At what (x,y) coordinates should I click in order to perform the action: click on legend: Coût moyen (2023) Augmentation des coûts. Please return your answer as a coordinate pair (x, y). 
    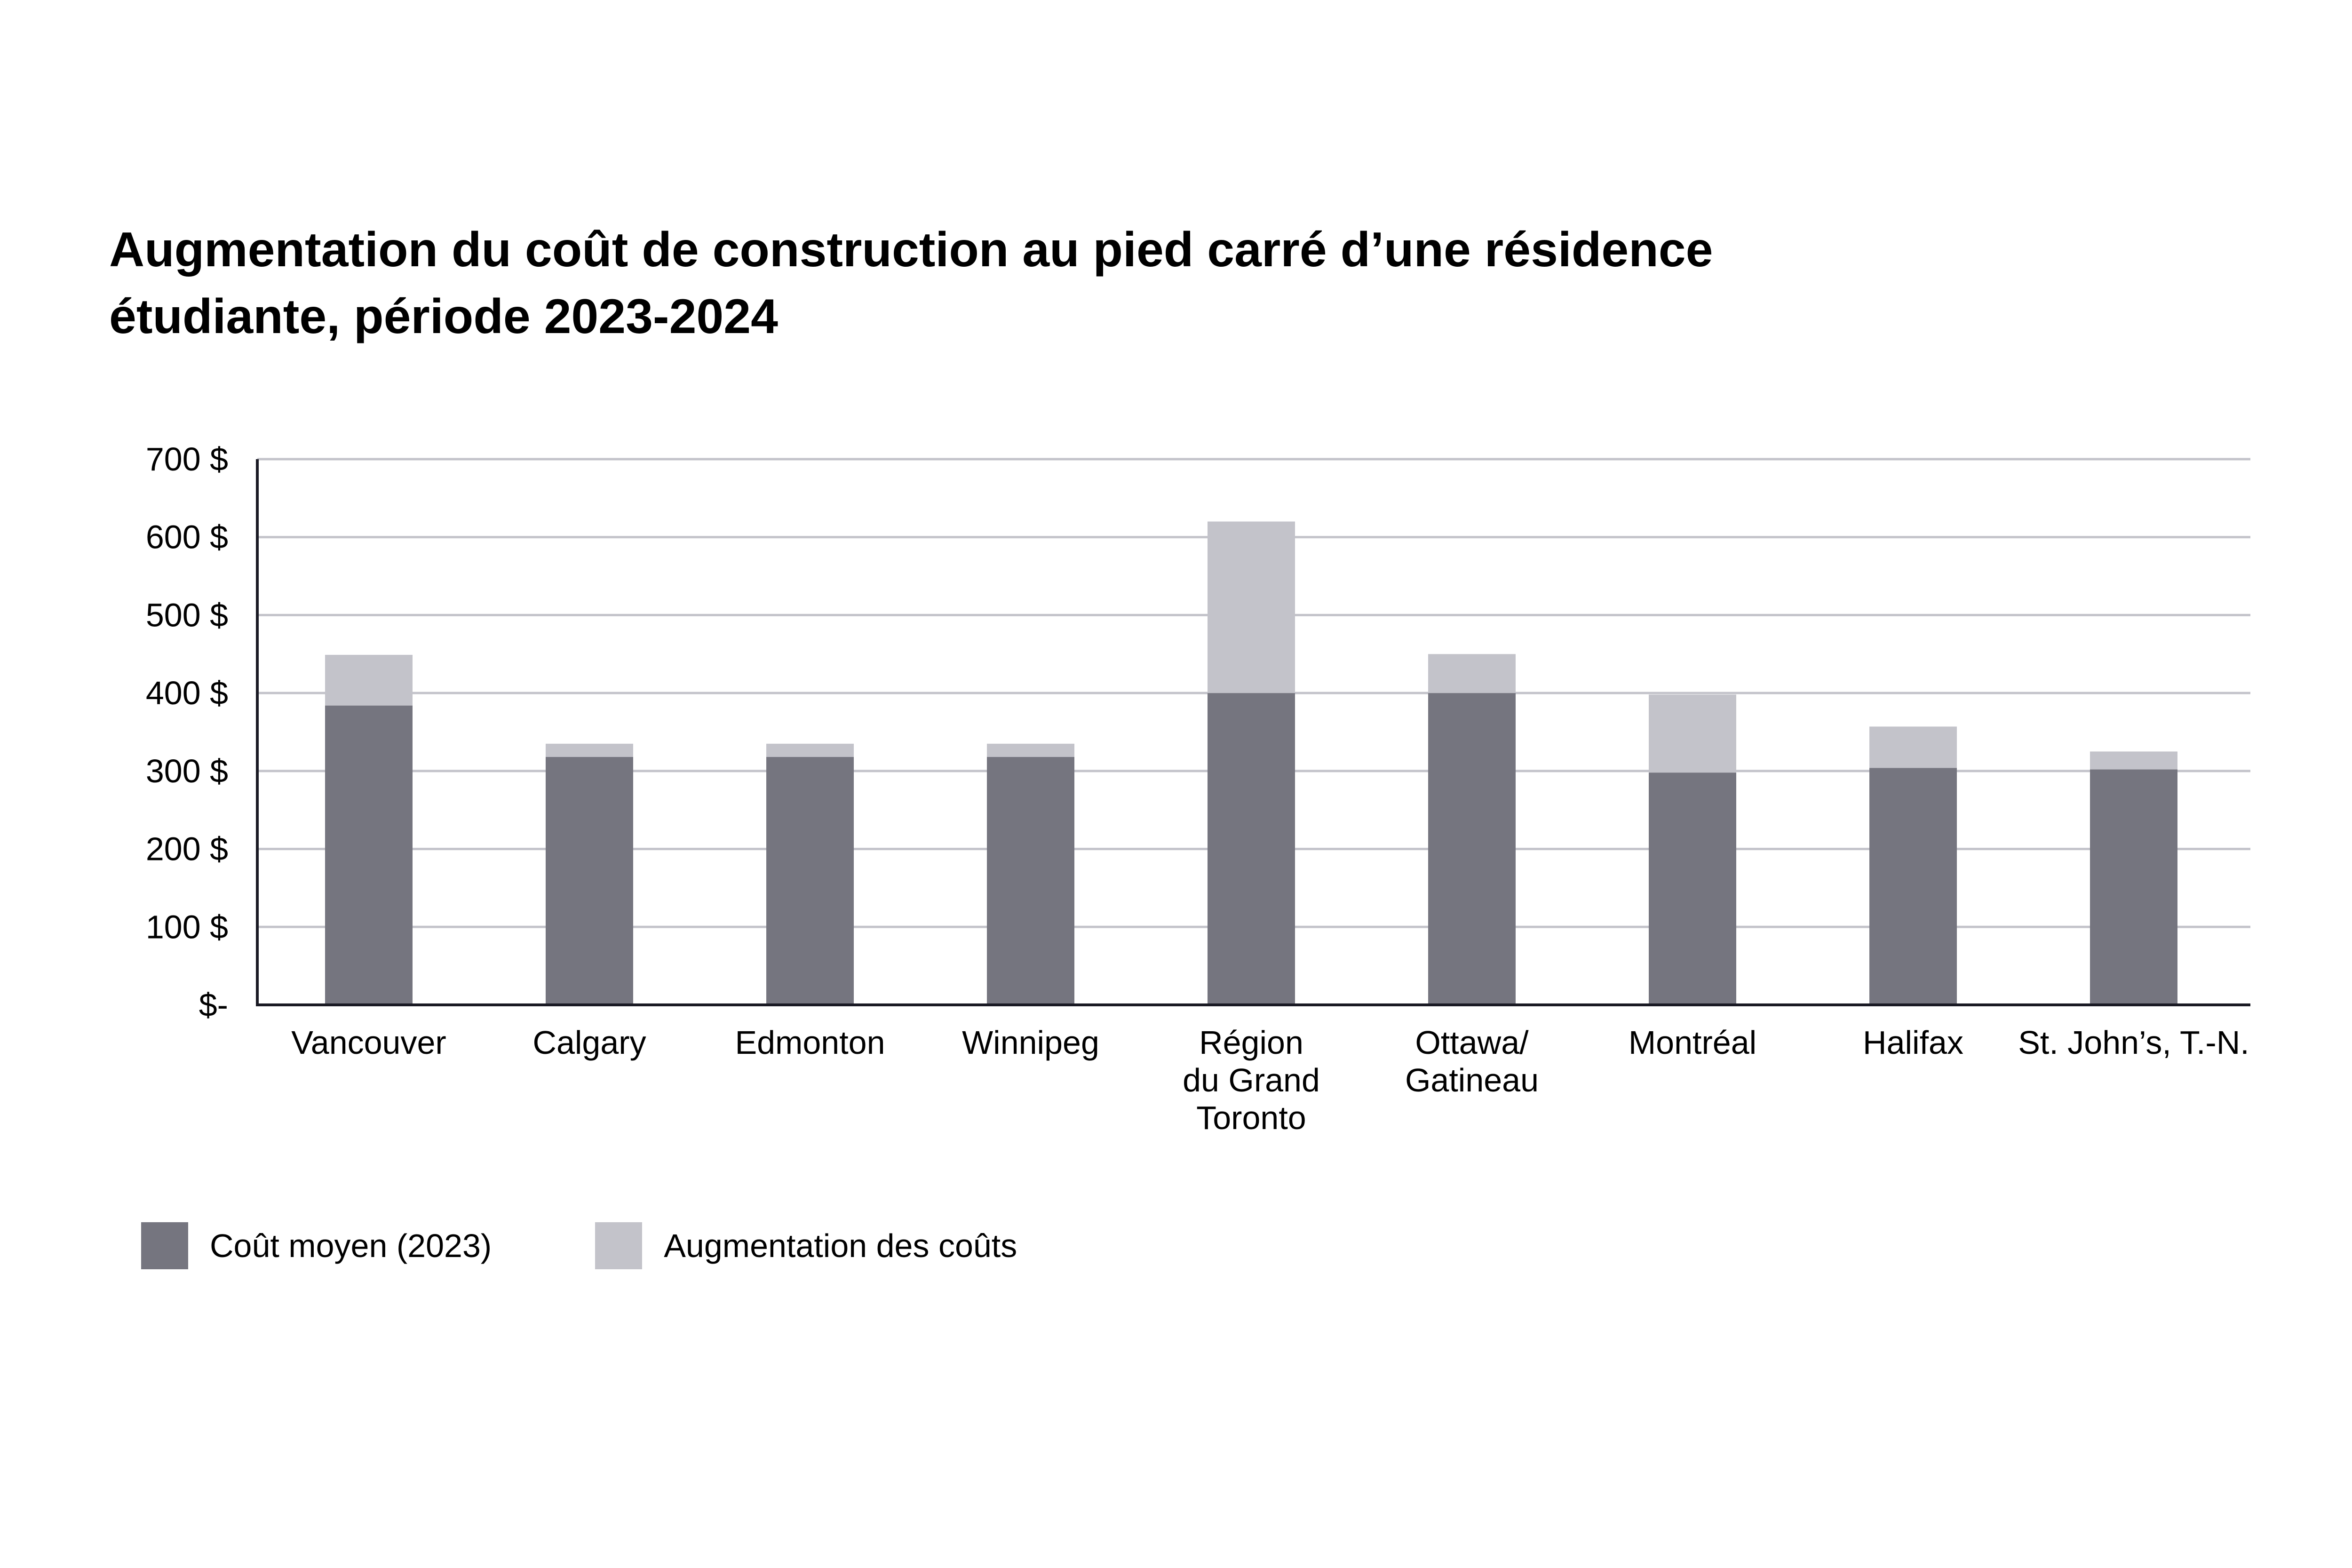
    Looking at the image, I should click on (630, 1245).